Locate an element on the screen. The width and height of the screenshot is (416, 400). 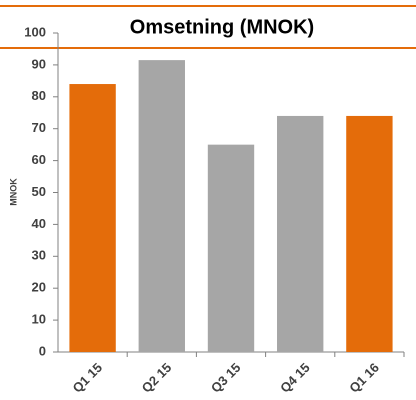
y-axis-label: MNOK is located at coordinates (13, 192).